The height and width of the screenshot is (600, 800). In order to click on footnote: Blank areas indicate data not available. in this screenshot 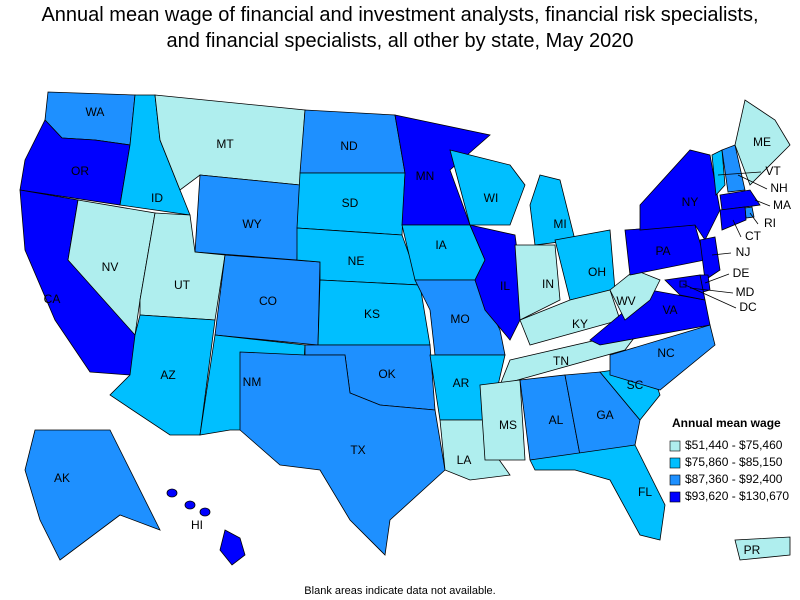, I will do `click(399, 591)`.